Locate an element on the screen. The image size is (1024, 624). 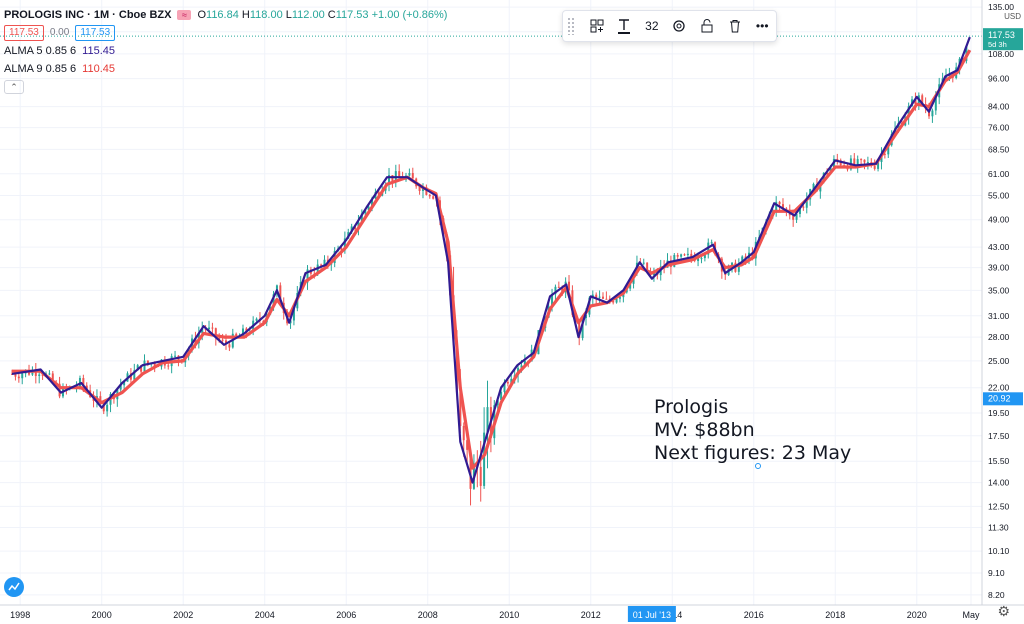
price-tick-label: 15.50 is located at coordinates (999, 461).